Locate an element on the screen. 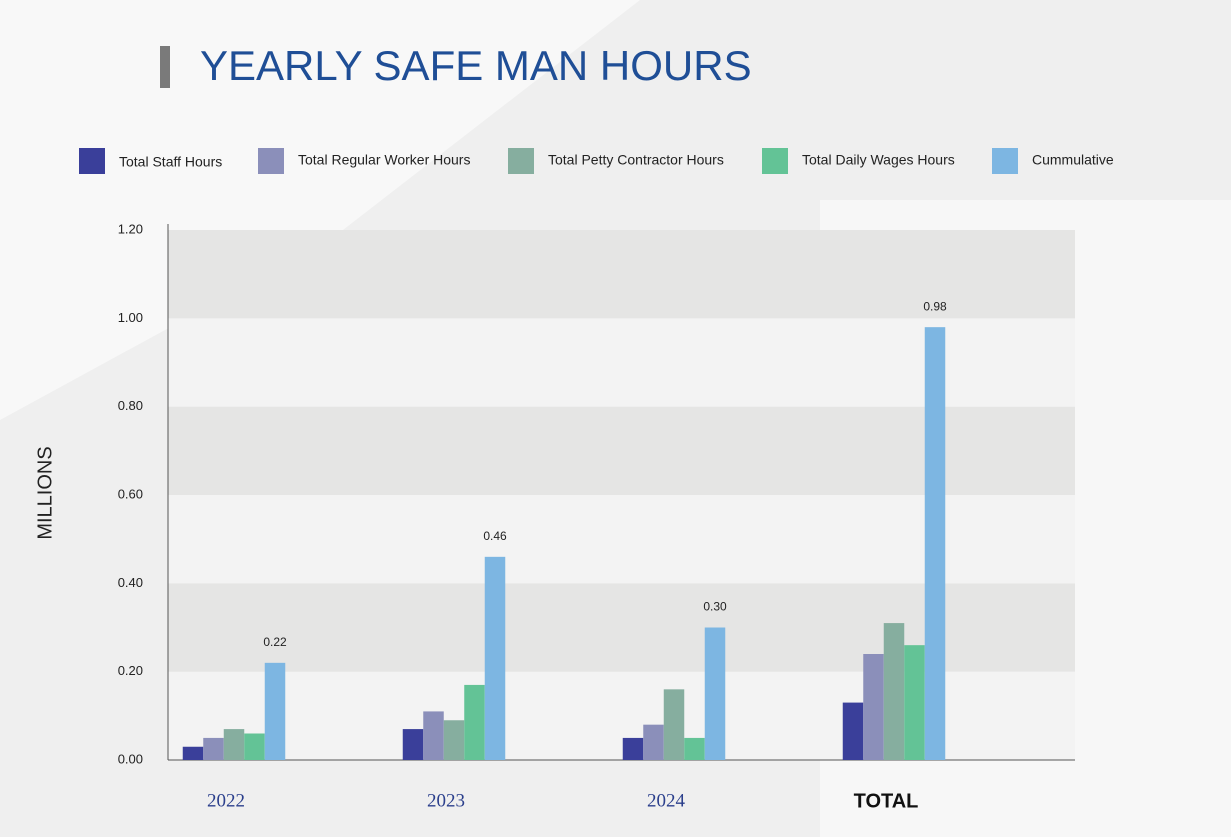  y-tick-label: 0.80 is located at coordinates (130, 405).